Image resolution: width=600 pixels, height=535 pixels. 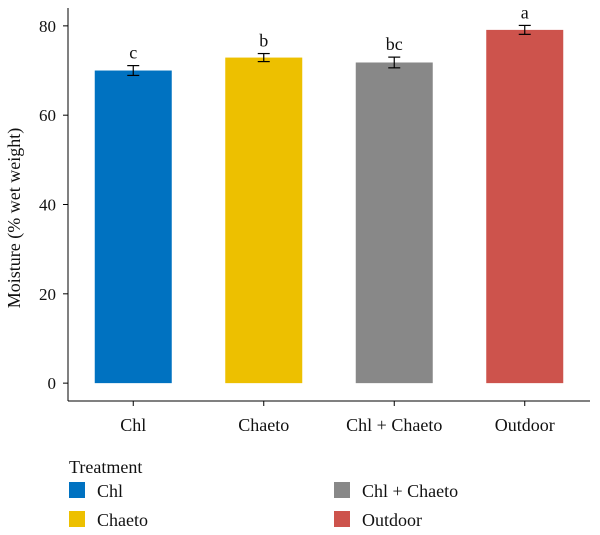 I want to click on y-axis-label: Moisture (% wet weight), so click(x=14, y=218).